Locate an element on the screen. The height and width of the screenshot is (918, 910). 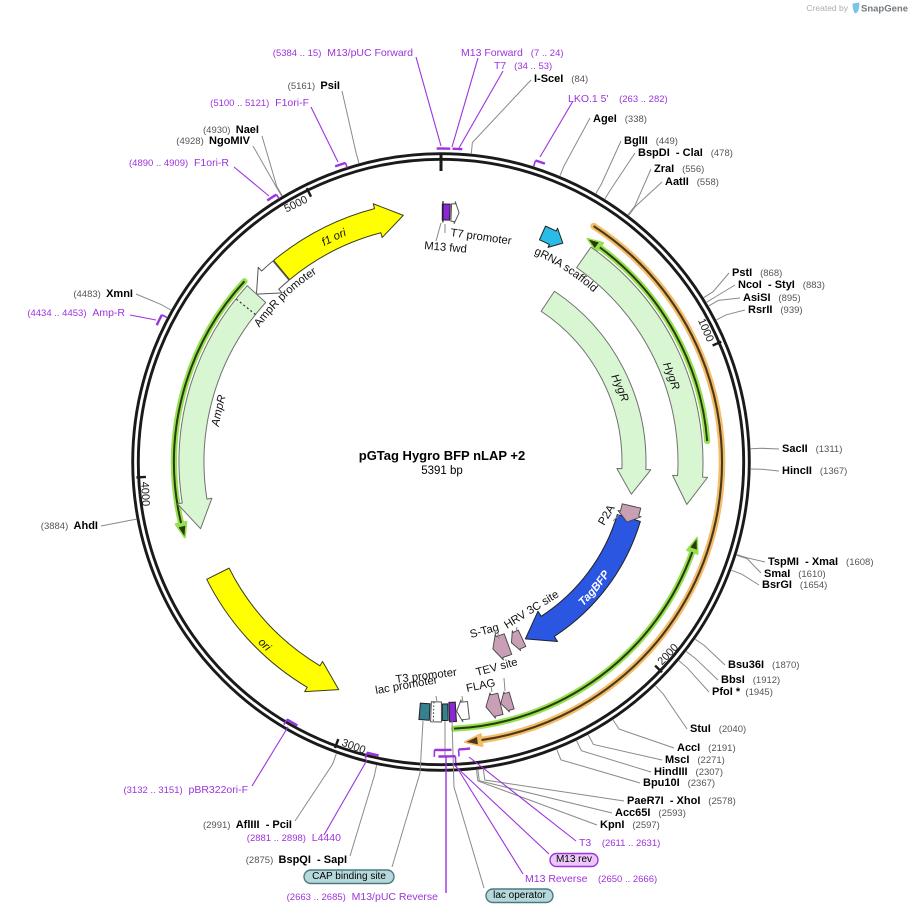
svg-text: (2875) BspQI - SapI is located at coordinates (296, 860).